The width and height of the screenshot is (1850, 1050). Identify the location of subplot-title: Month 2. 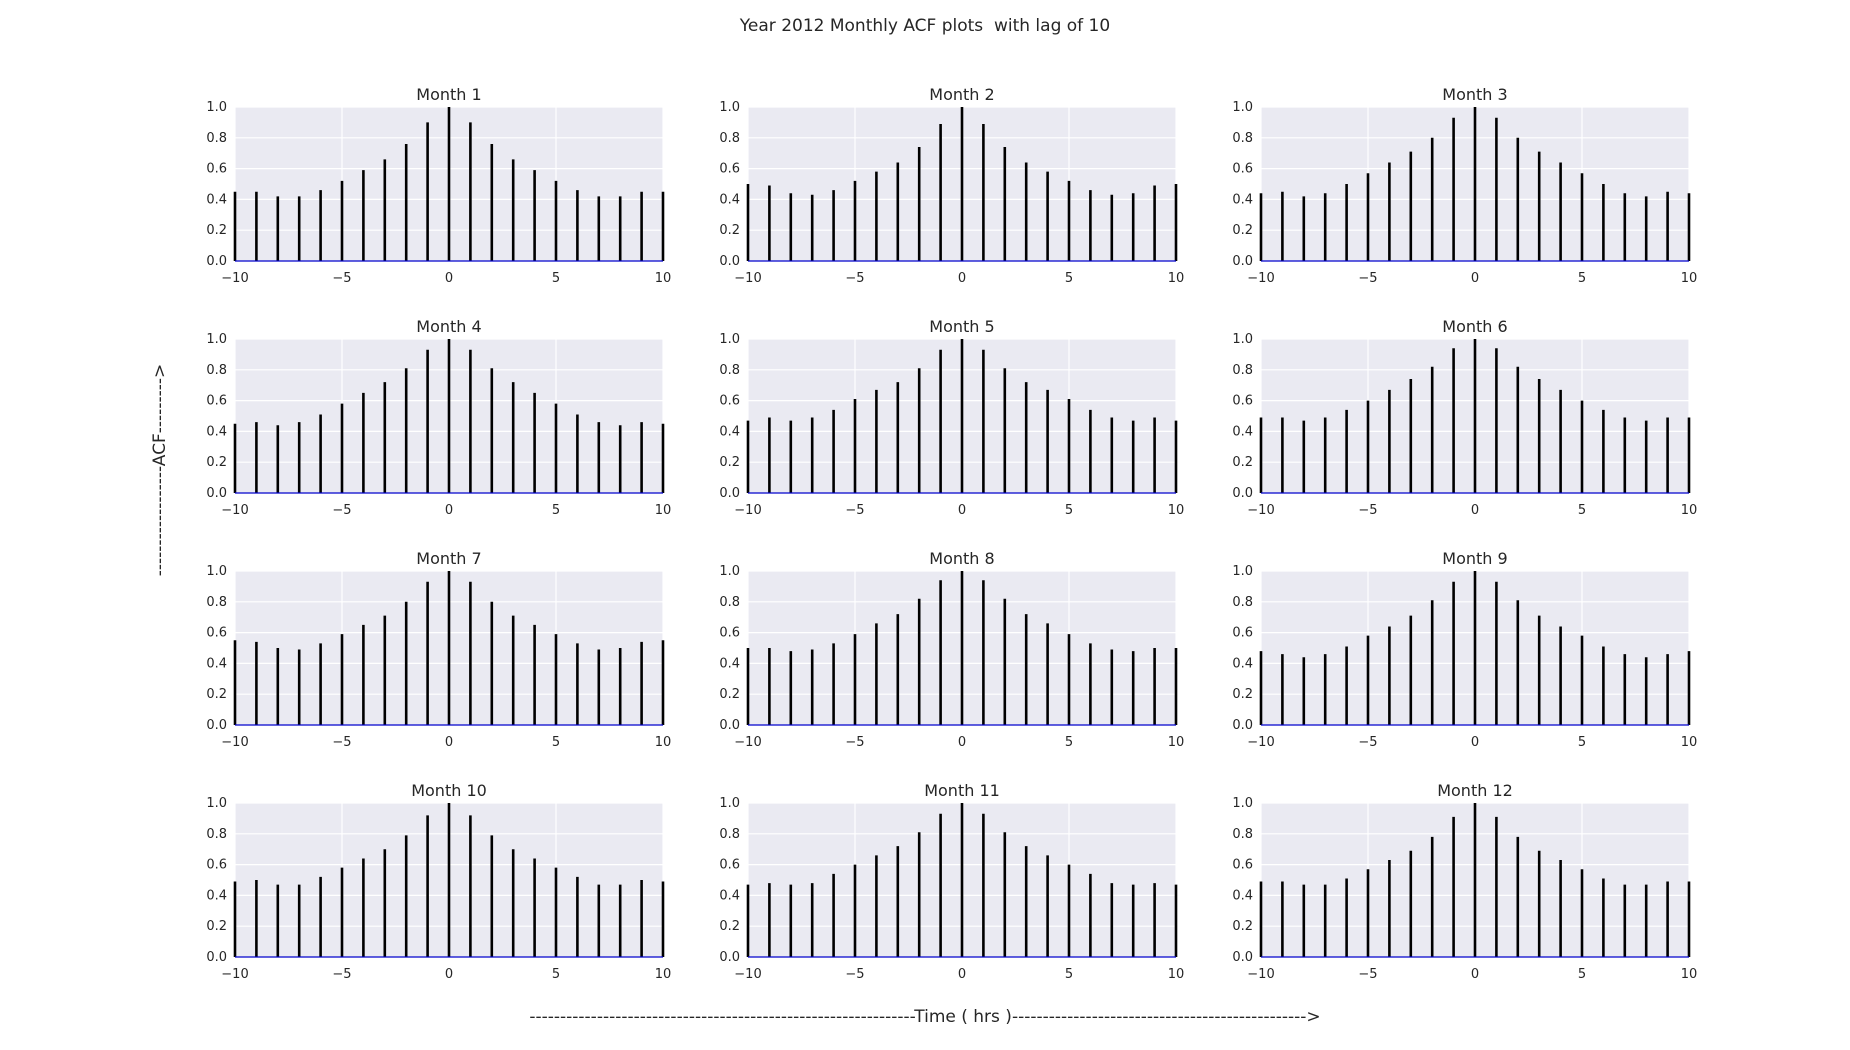
(961, 94).